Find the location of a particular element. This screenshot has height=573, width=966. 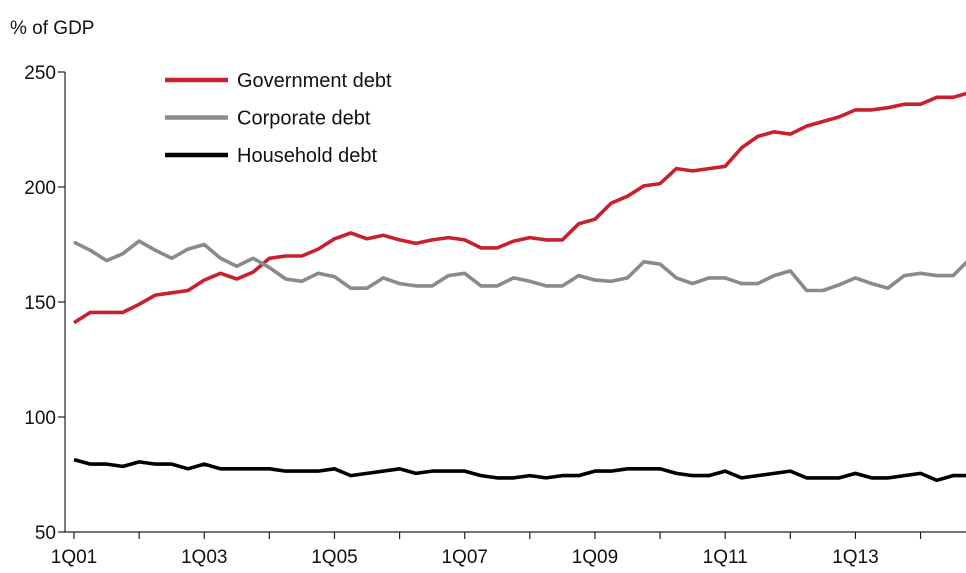

legend-label-government-debt: Government debt is located at coordinates (314, 81).